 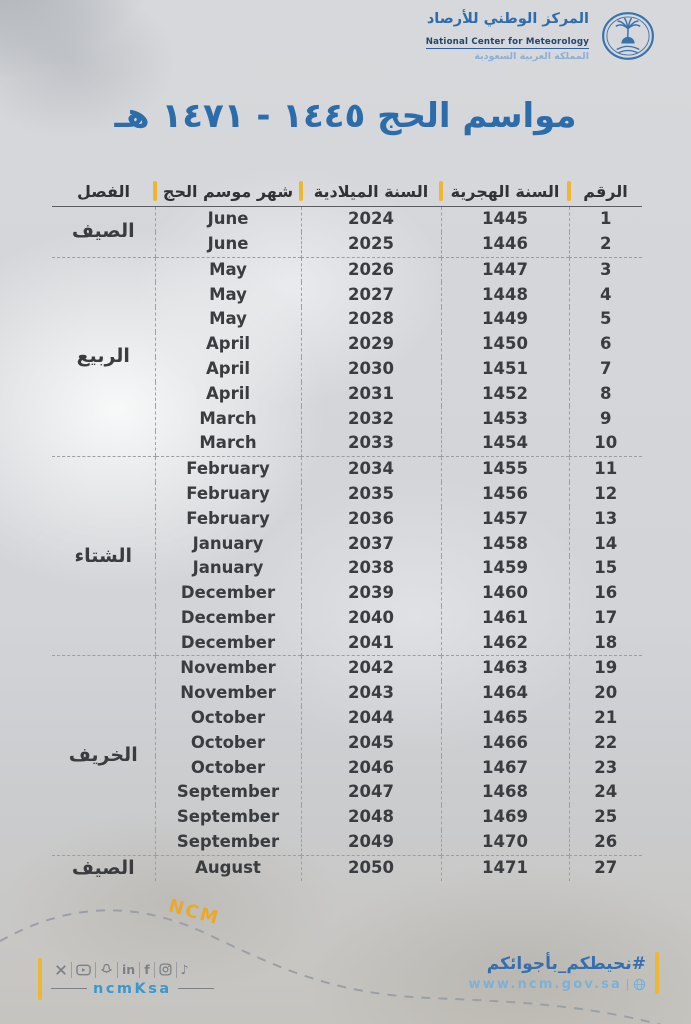 I want to click on table-row: 16 1460 2039 December, so click(x=347, y=593).